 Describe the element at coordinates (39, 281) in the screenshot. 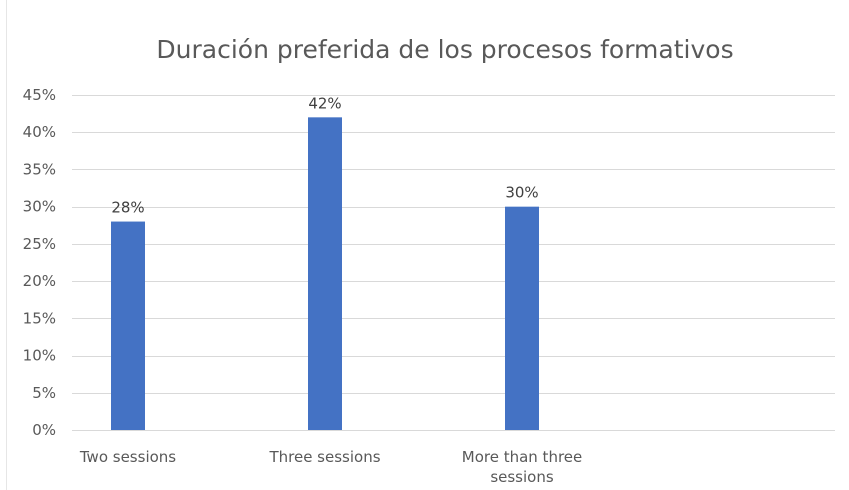

I see `y-tick-label: 20%` at that location.